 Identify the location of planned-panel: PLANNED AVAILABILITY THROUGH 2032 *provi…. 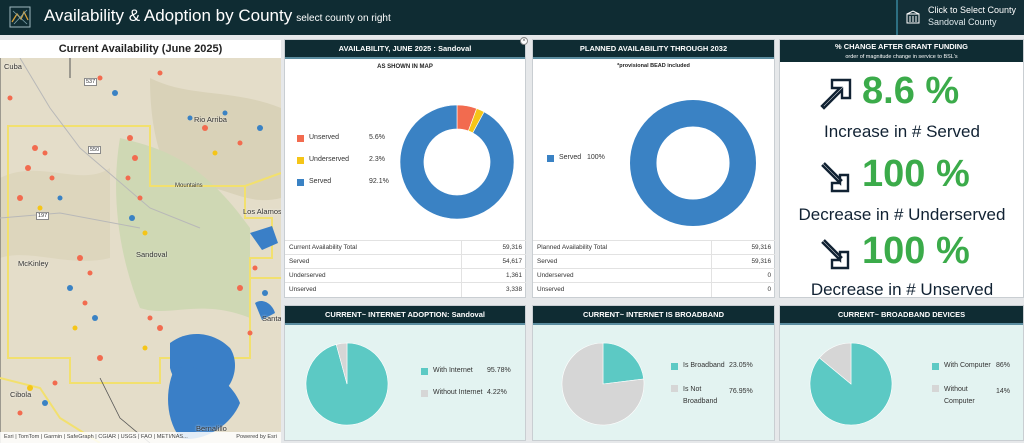
(653, 168).